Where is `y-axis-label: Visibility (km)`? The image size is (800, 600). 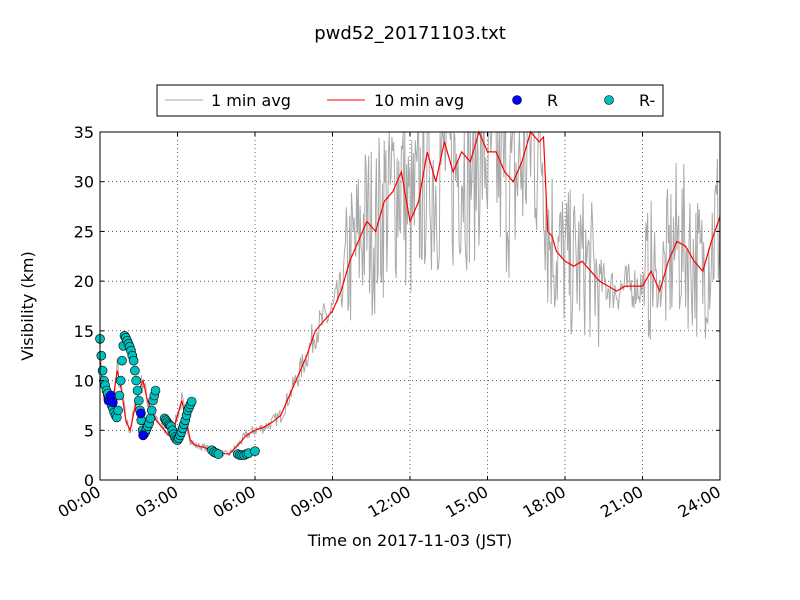
y-axis-label: Visibility (km) is located at coordinates (27, 305).